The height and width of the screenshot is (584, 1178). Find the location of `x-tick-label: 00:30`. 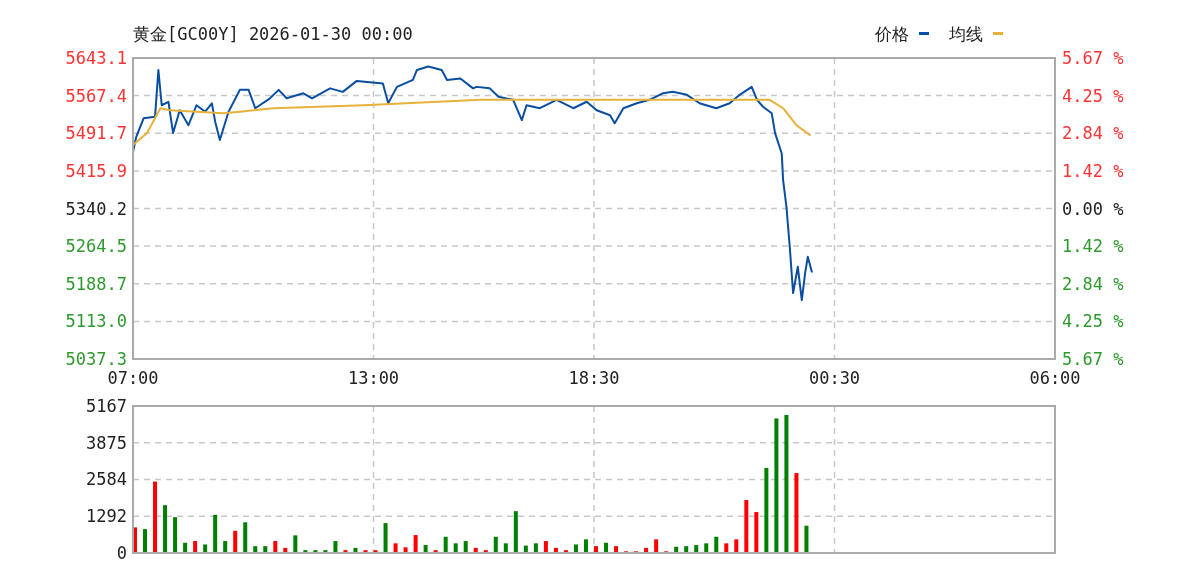

x-tick-label: 00:30 is located at coordinates (834, 378).